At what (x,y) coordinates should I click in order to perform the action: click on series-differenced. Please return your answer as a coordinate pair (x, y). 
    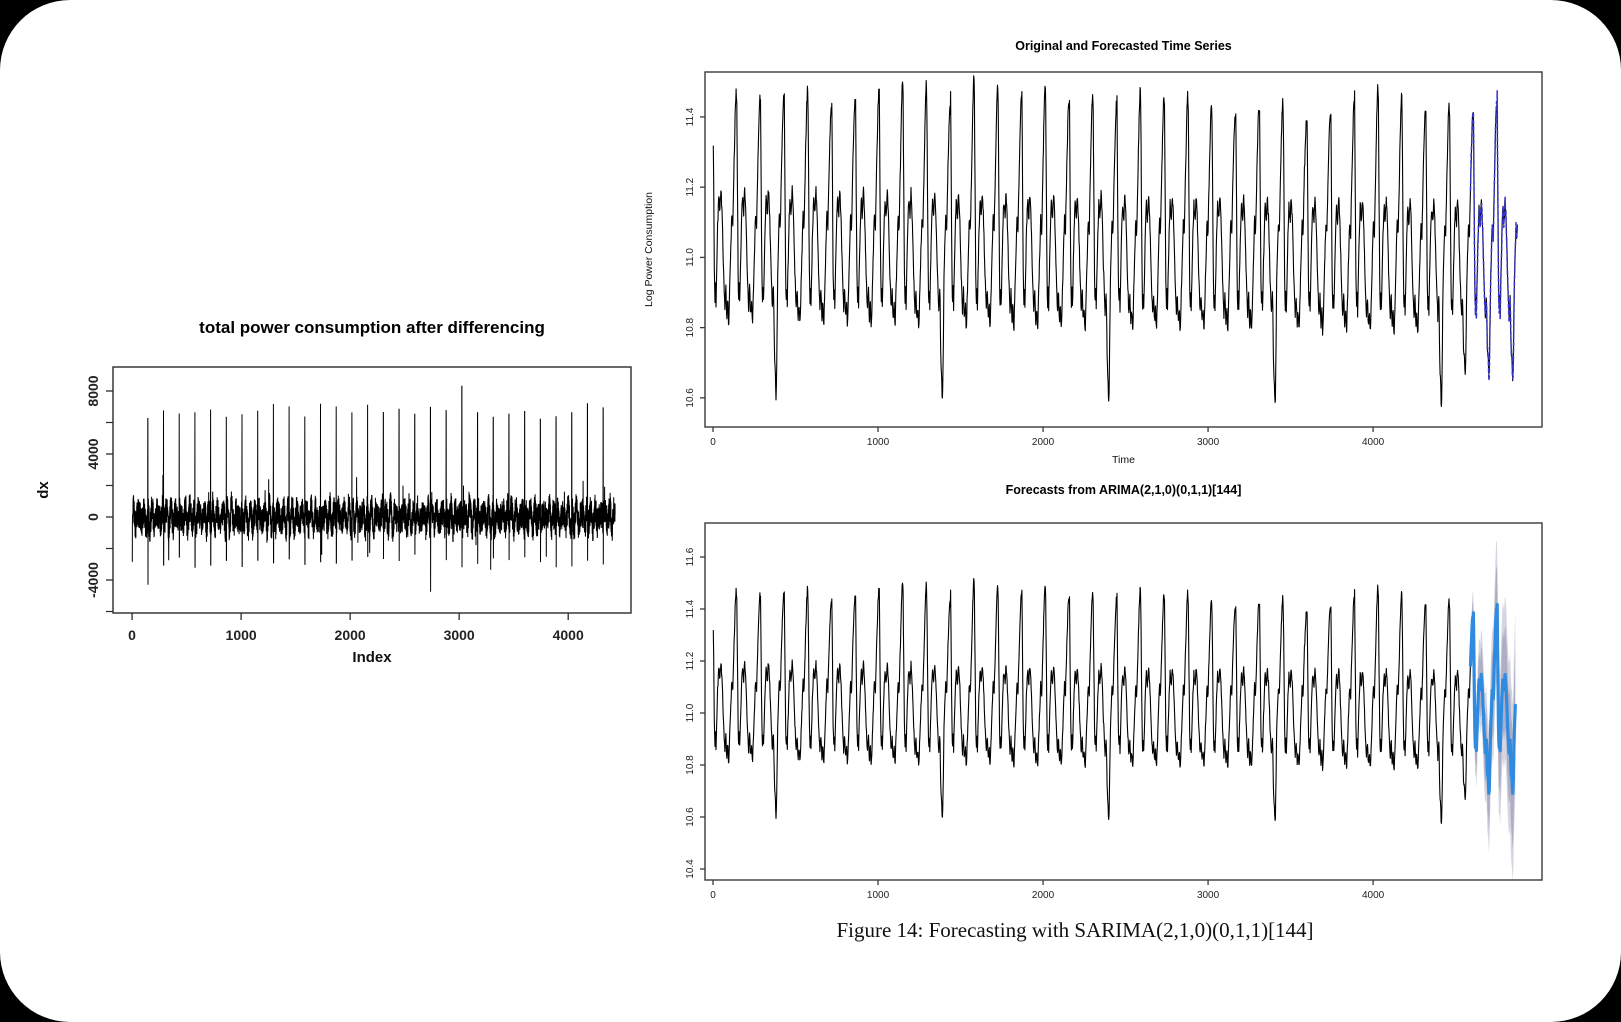
    Looking at the image, I should click on (373, 488).